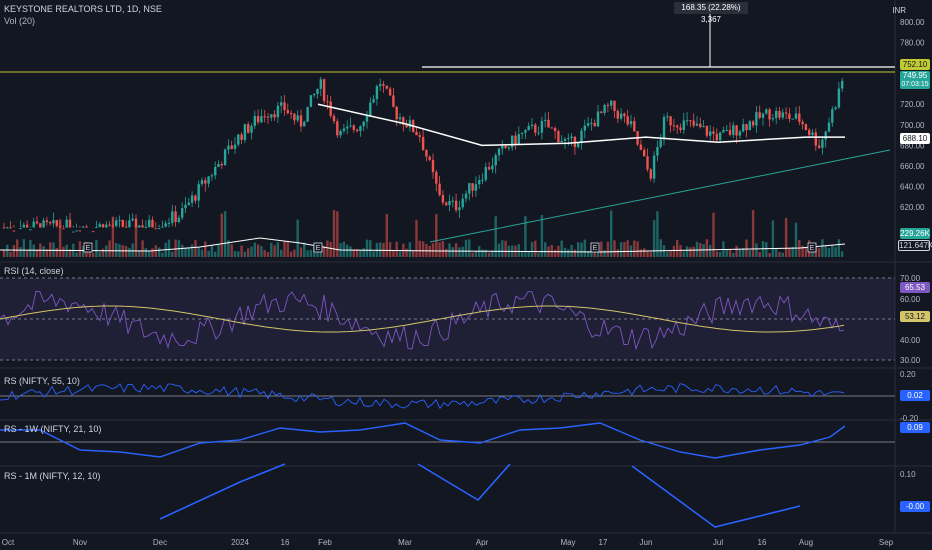  I want to click on volume-badge: 229.26K, so click(915, 233).